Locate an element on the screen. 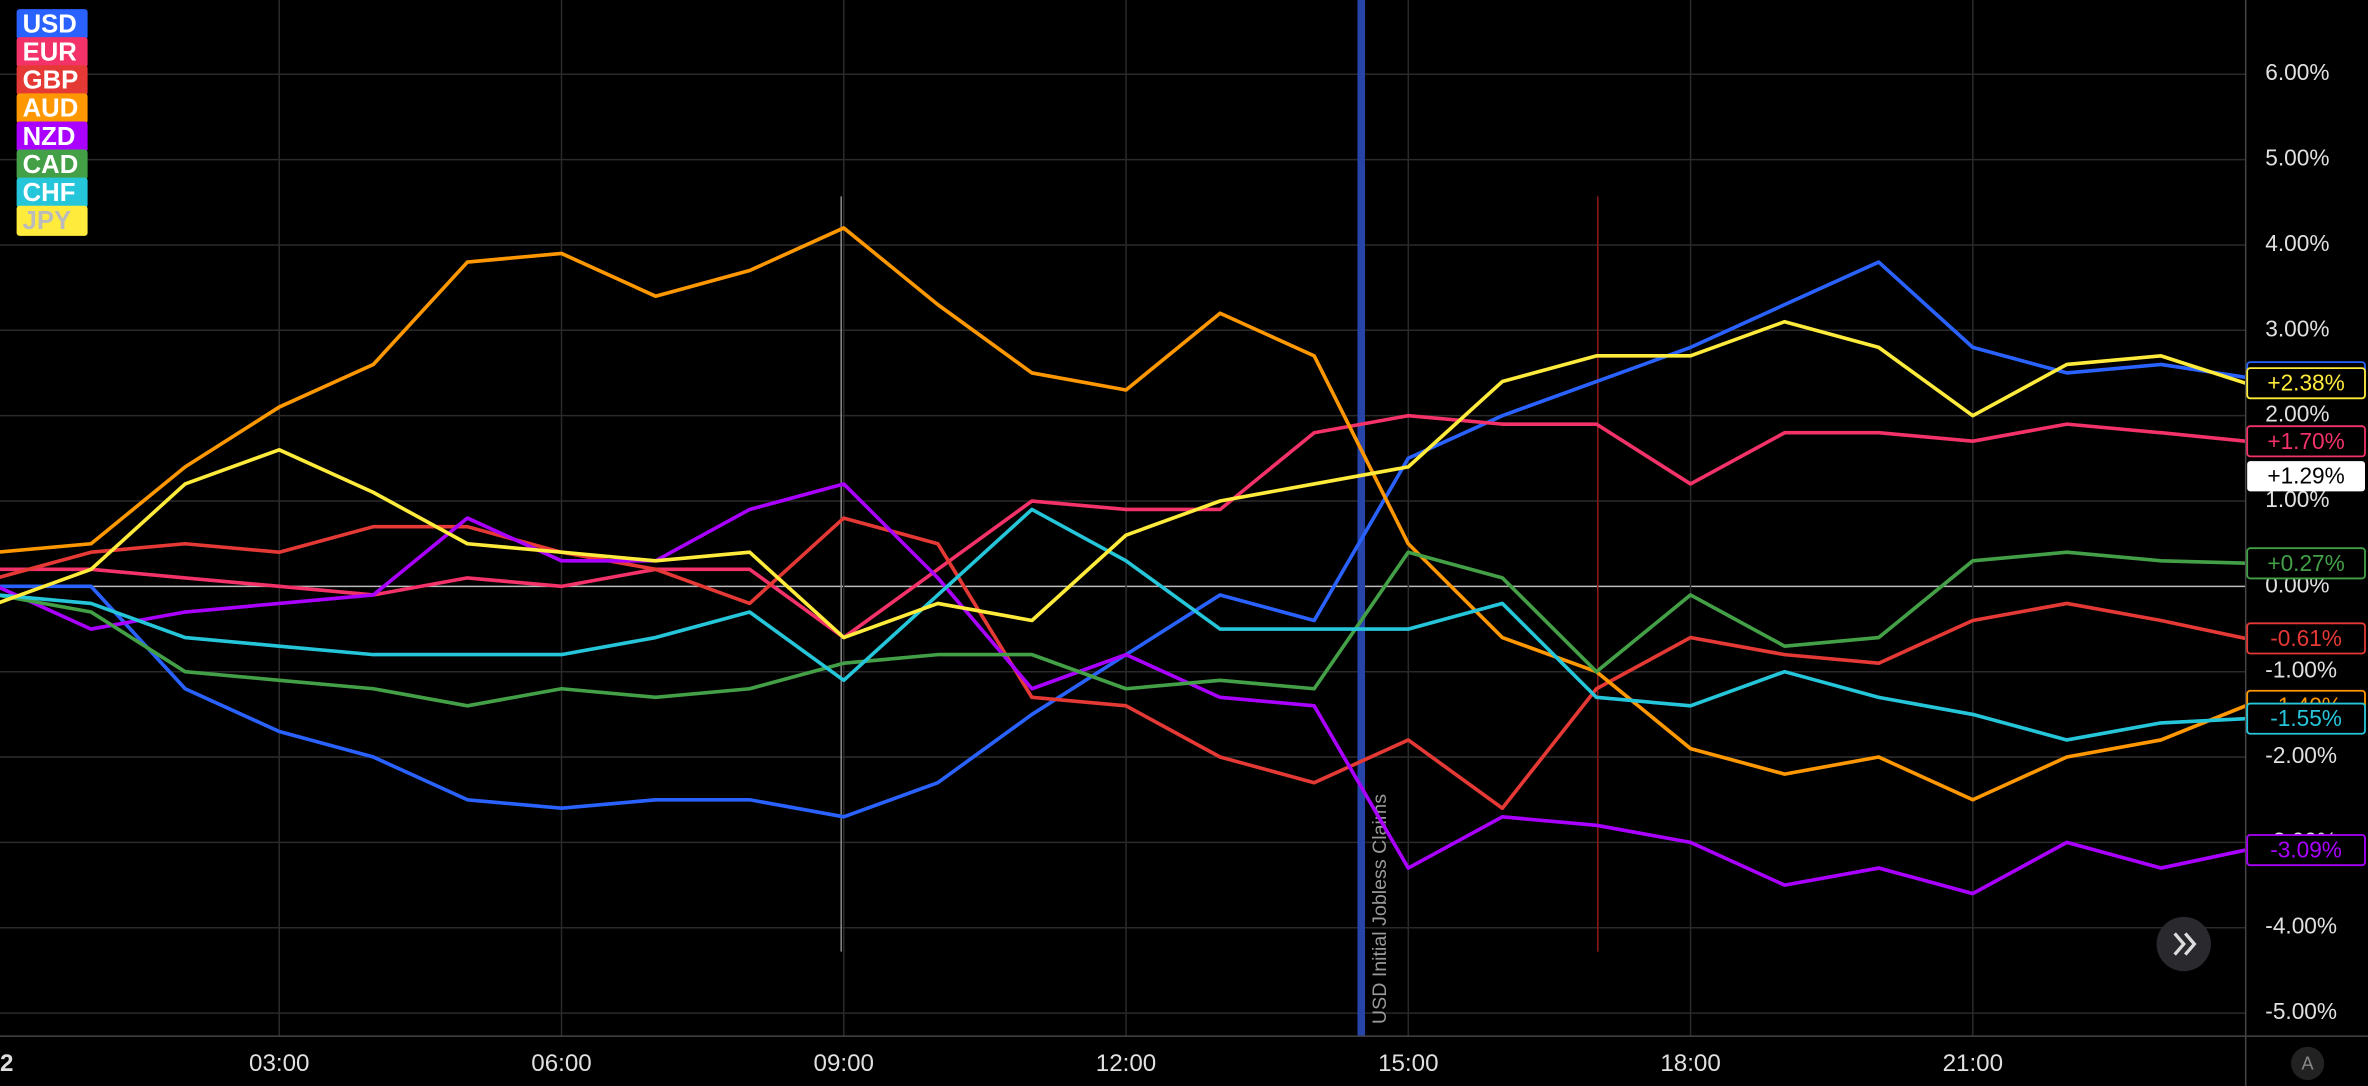  x-tick-label: 18:00 is located at coordinates (1690, 1063).